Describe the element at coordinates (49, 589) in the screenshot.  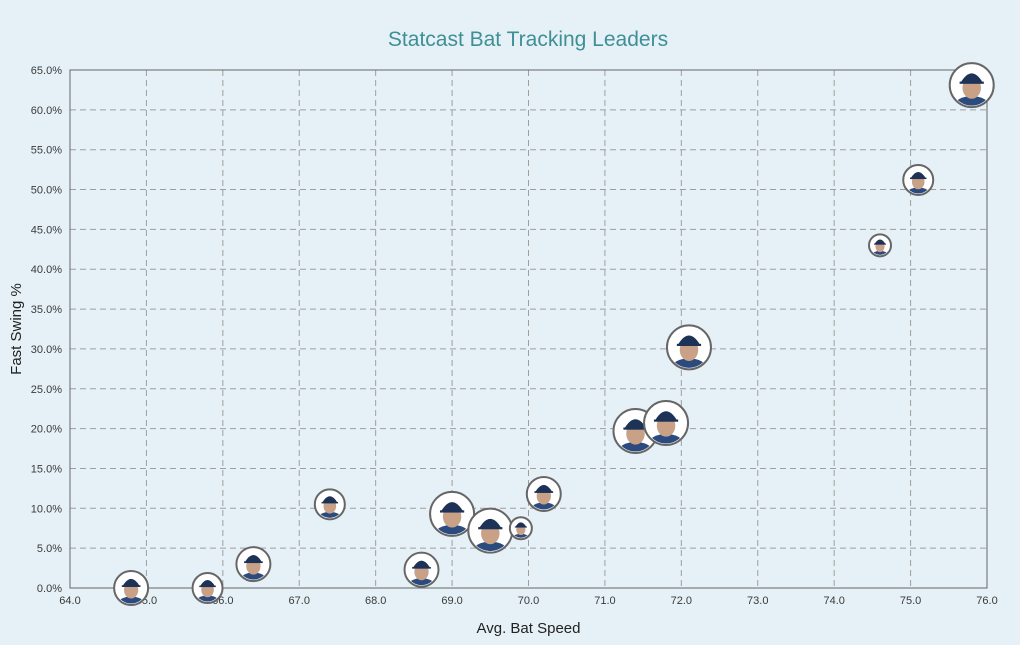
I see `y-tick-label: 0.0%` at that location.